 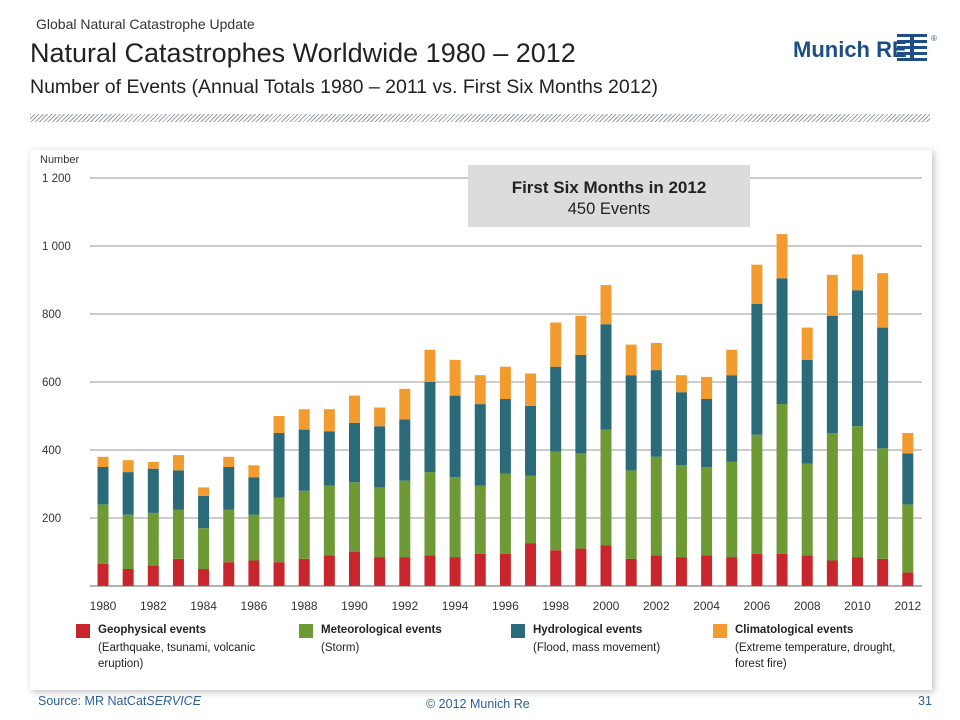 I want to click on munich-re-logo: Munich RE ®, so click(x=868, y=48).